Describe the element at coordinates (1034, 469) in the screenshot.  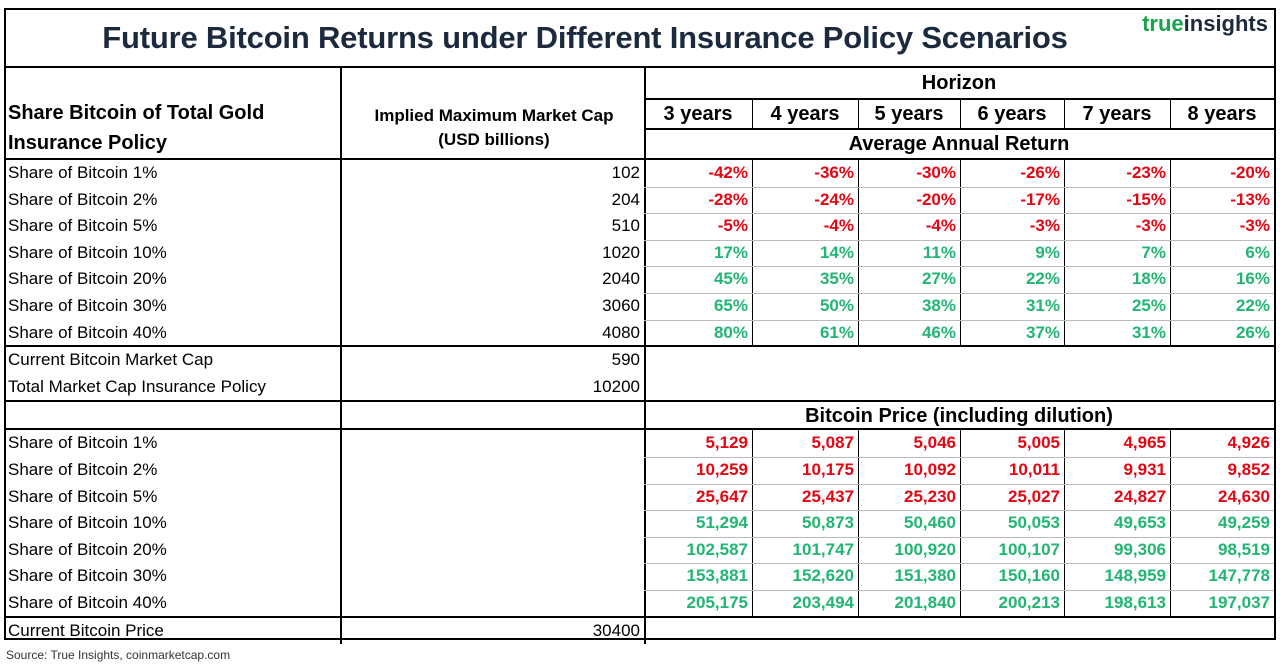
I see `row-value-6y: 10,011` at that location.